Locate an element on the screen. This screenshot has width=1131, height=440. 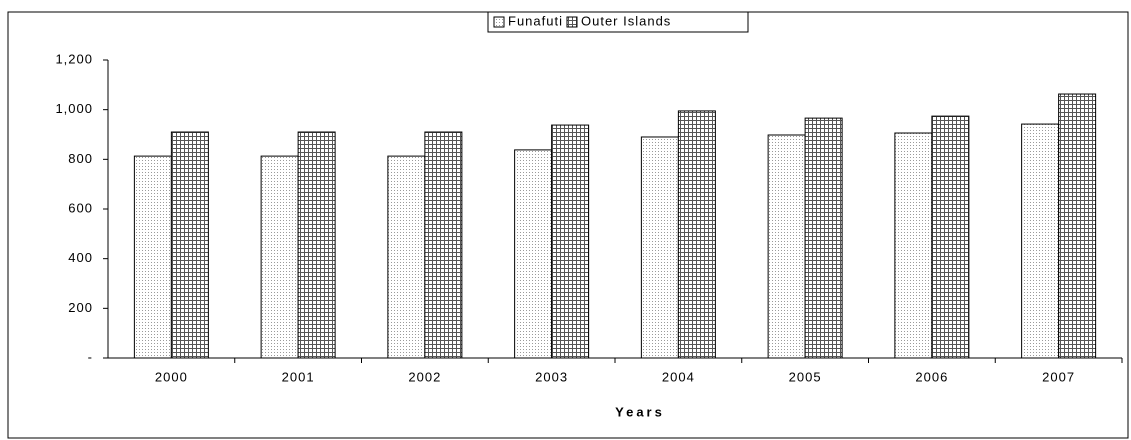
legend-label: Outer Islands is located at coordinates (626, 20).